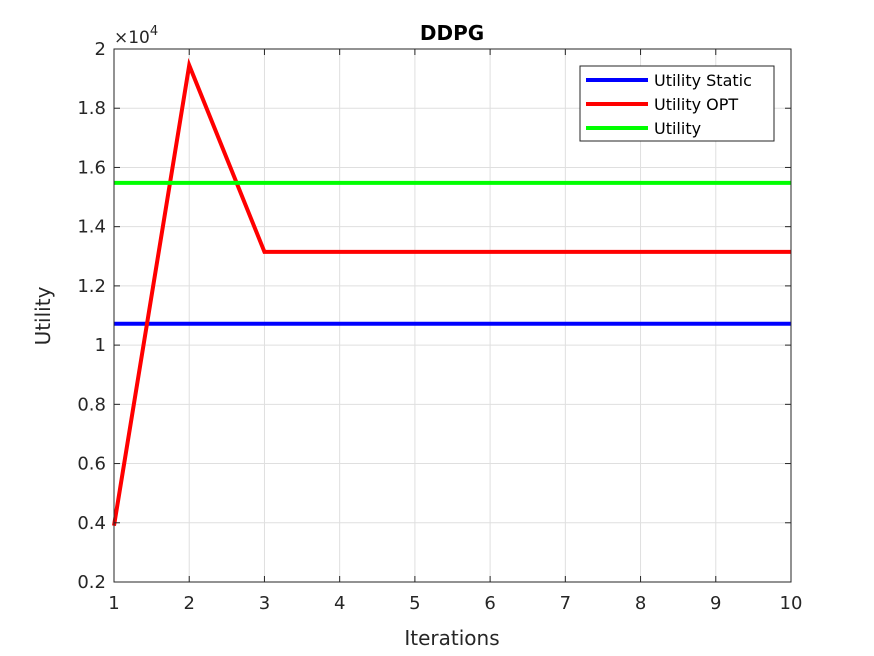 The image size is (874, 656). Describe the element at coordinates (414, 603) in the screenshot. I see `x-tick-label: 5` at that location.